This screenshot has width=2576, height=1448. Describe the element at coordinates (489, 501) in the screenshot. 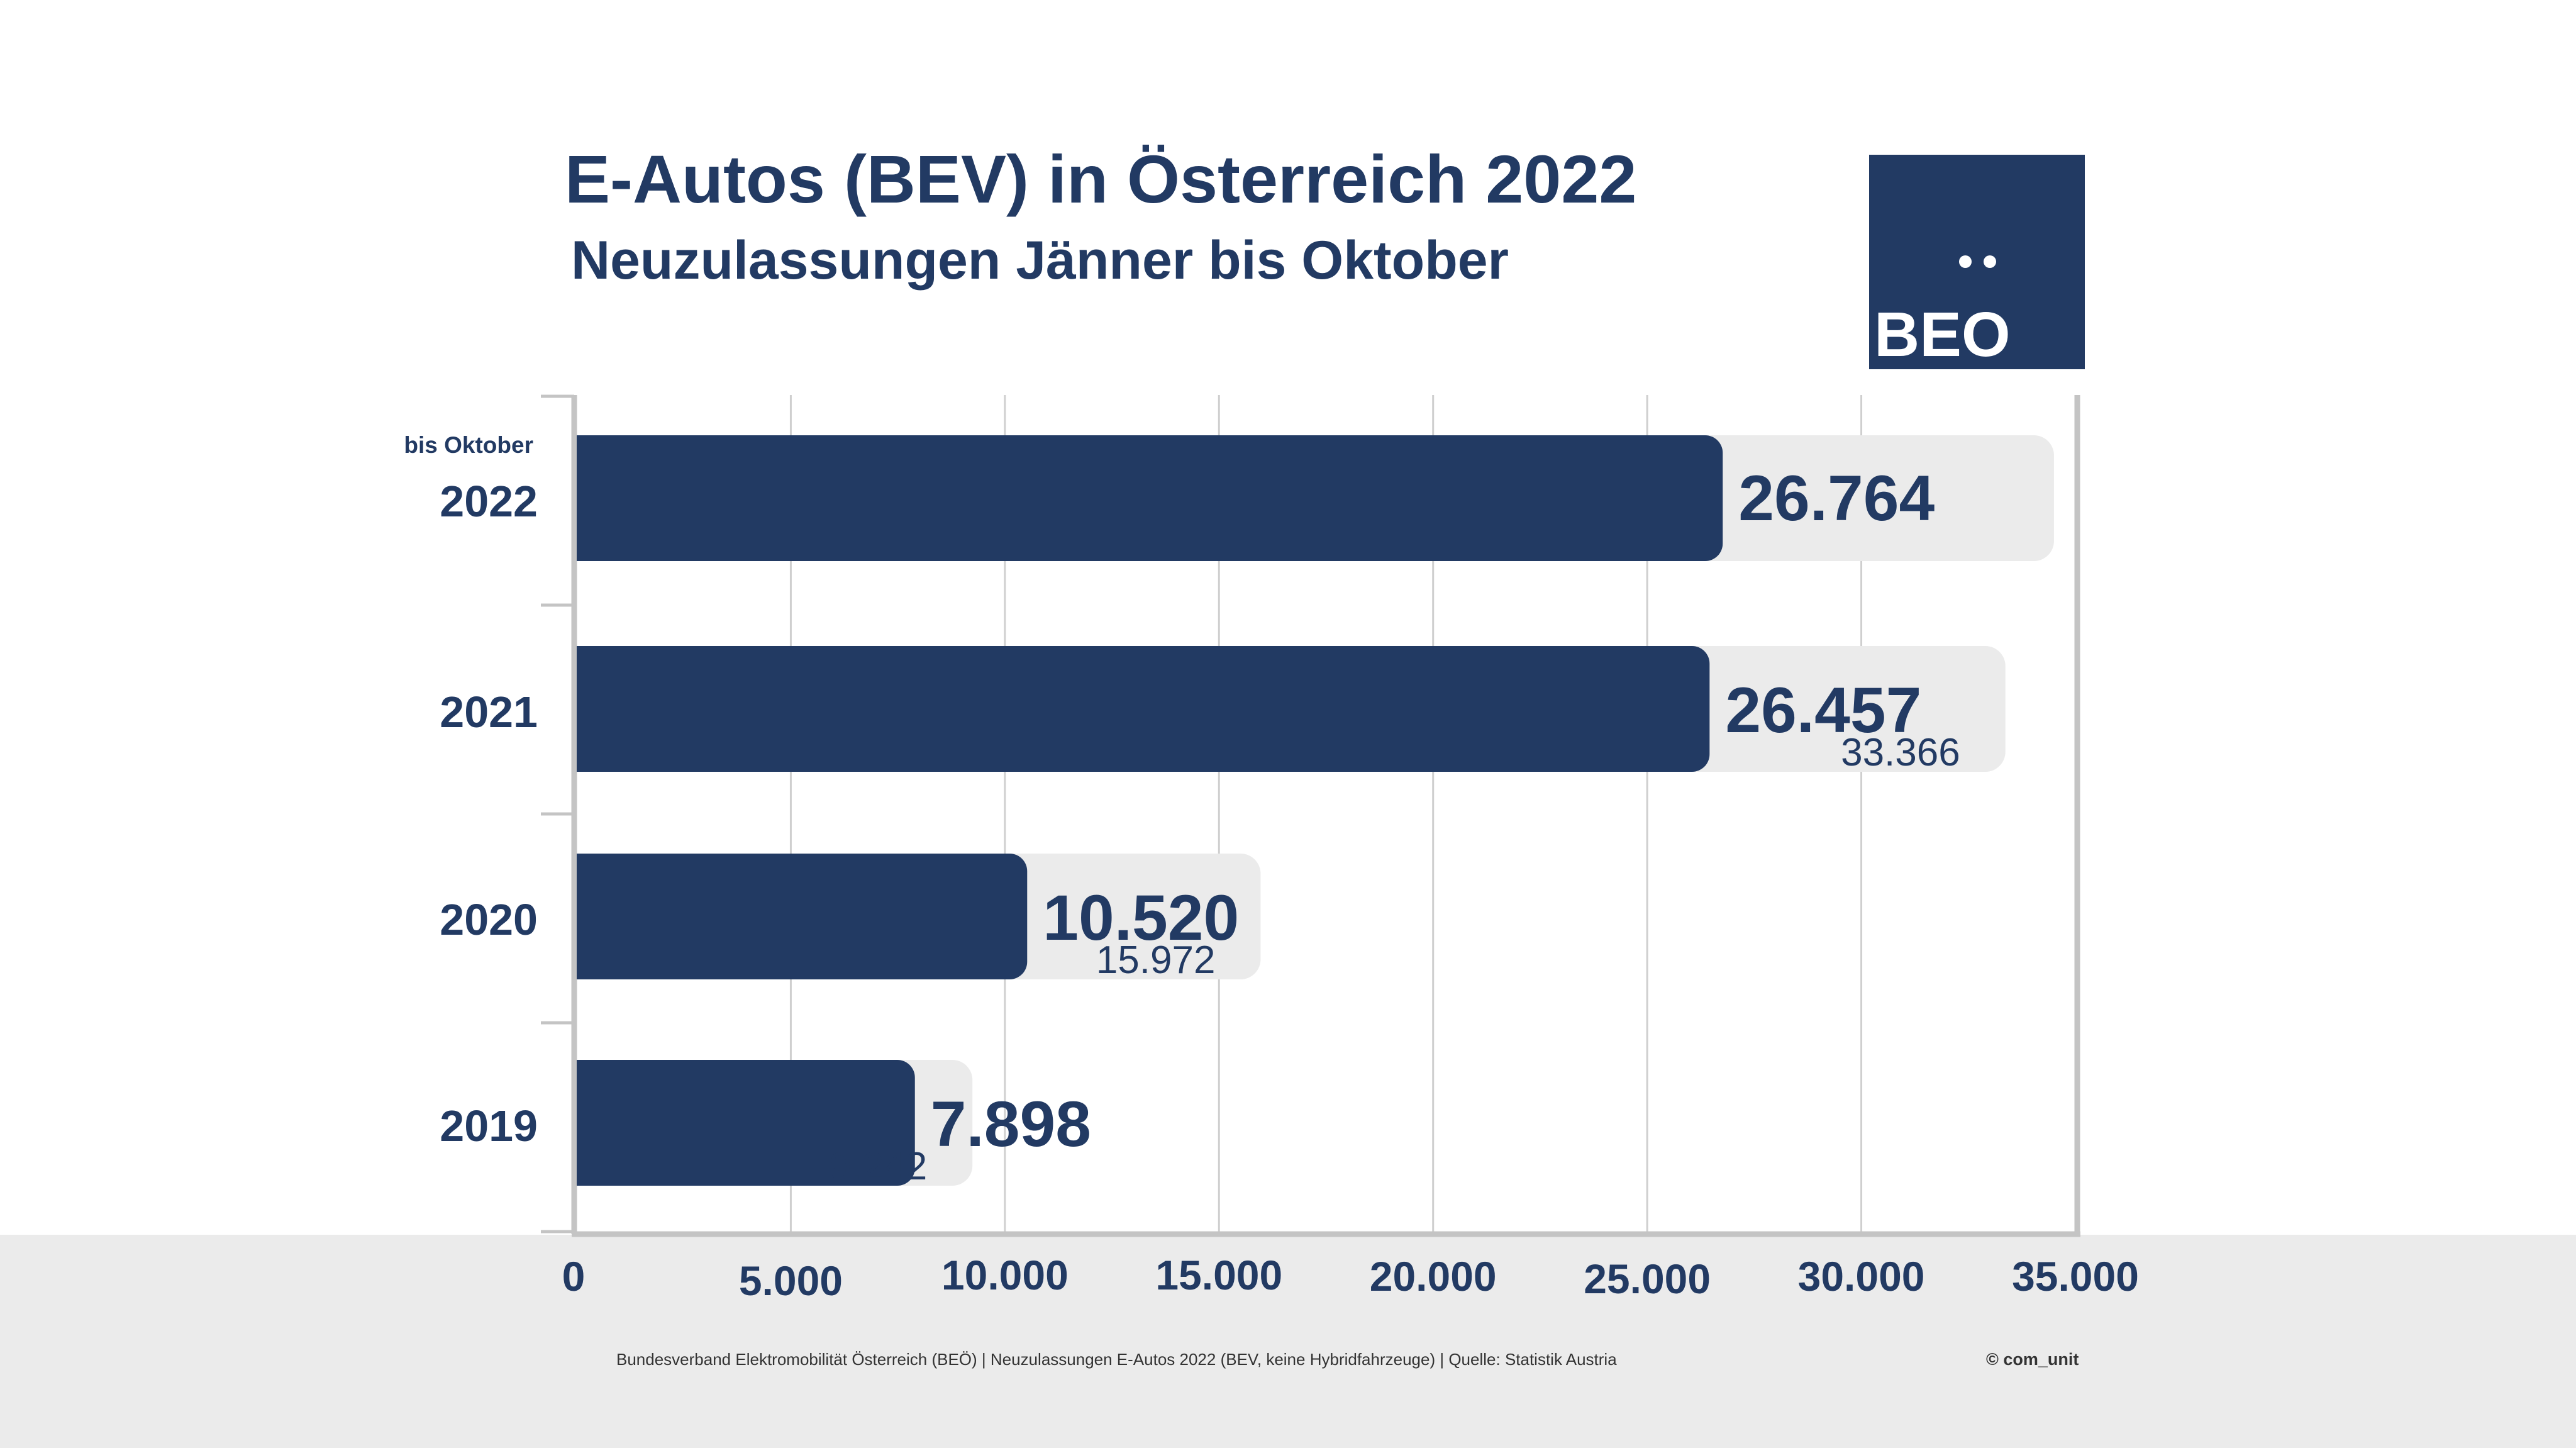

I see `category-label: 2022` at that location.